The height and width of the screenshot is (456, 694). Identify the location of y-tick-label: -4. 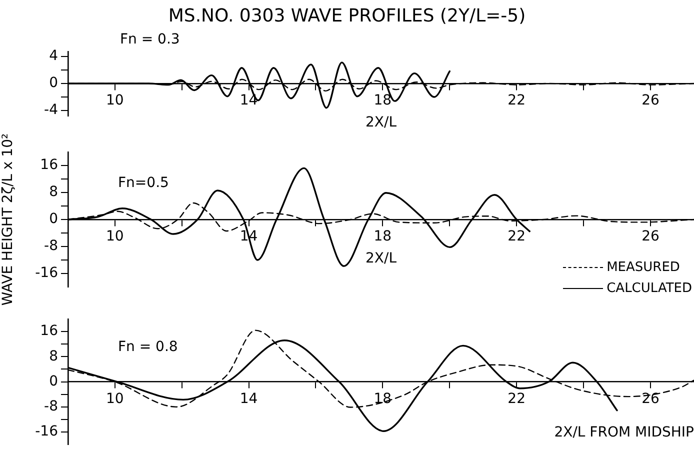
(51, 110).